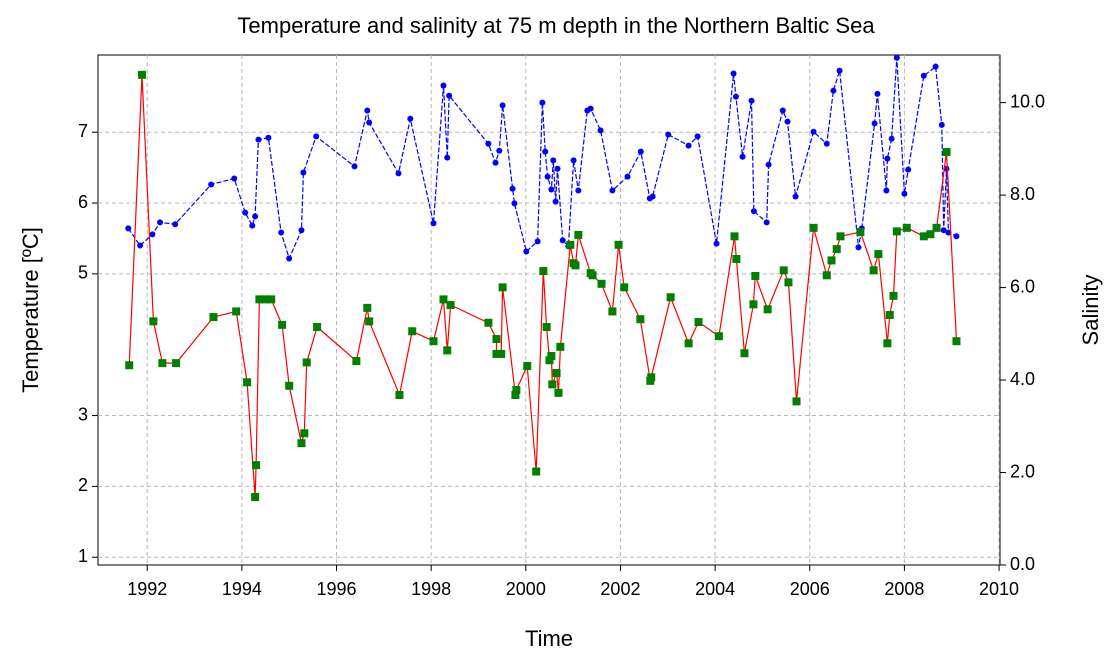 This screenshot has width=1112, height=661. I want to click on y2-tick-label: 10.0, so click(1027, 101).